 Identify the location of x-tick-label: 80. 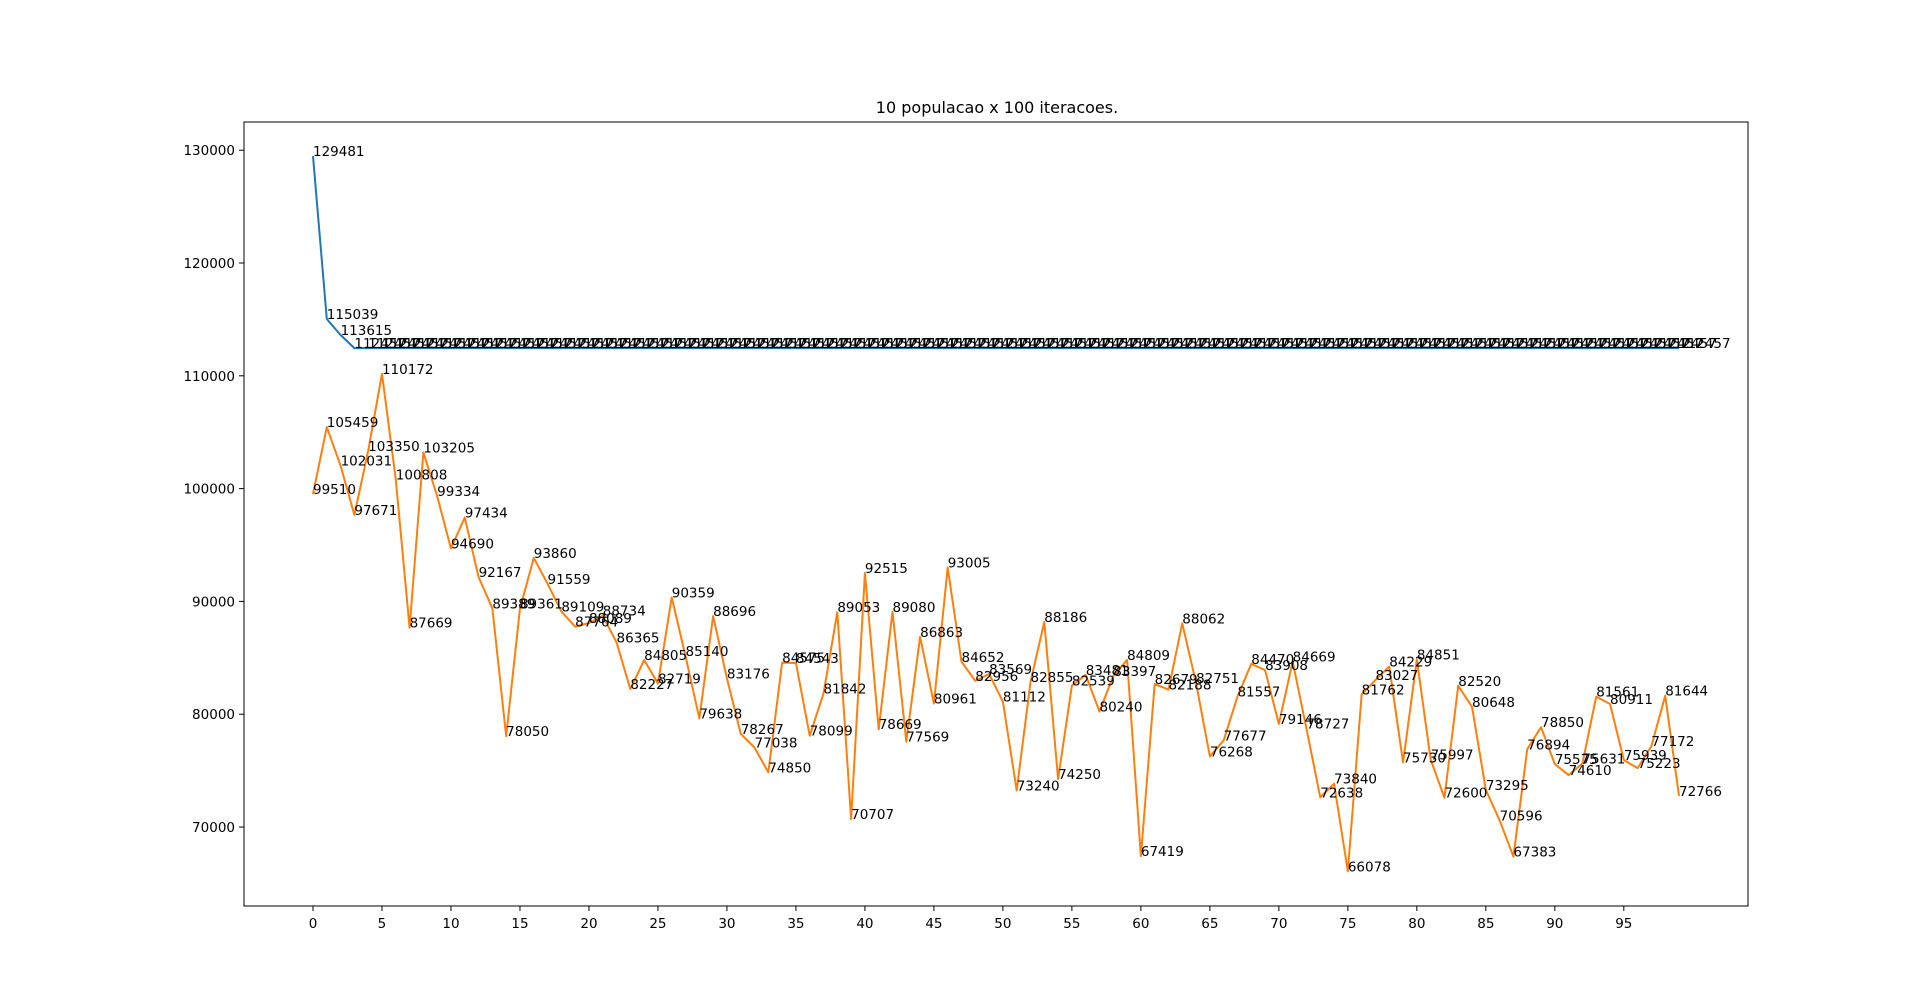
(1416, 924).